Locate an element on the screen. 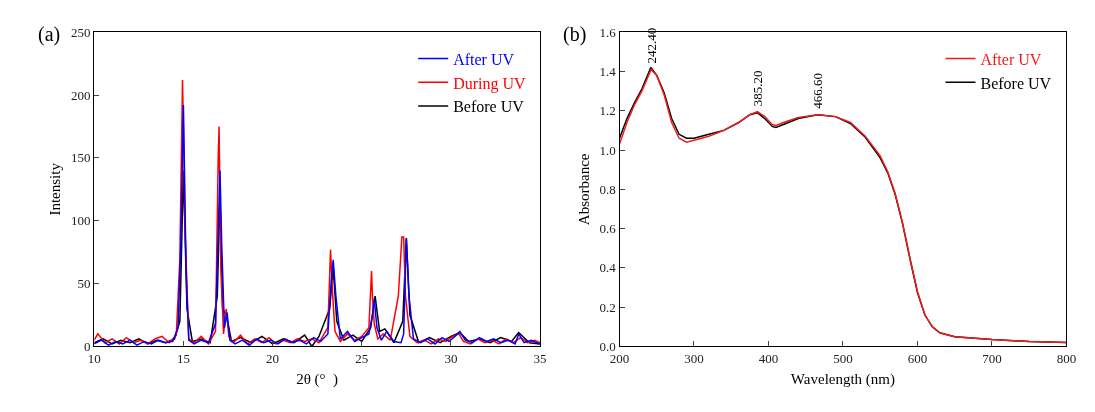 The width and height of the screenshot is (1095, 412). x-tick-label: 15 is located at coordinates (183, 359).